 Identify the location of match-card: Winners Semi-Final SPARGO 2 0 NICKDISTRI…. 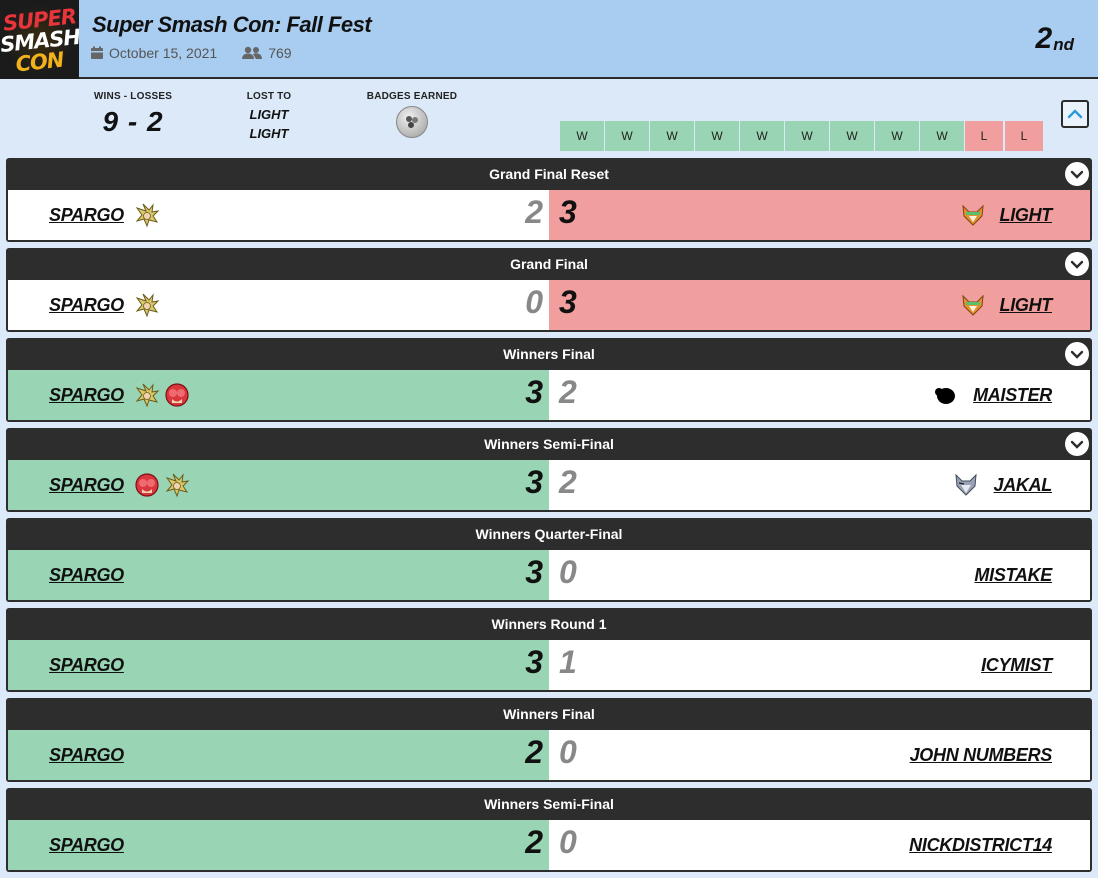
(549, 830).